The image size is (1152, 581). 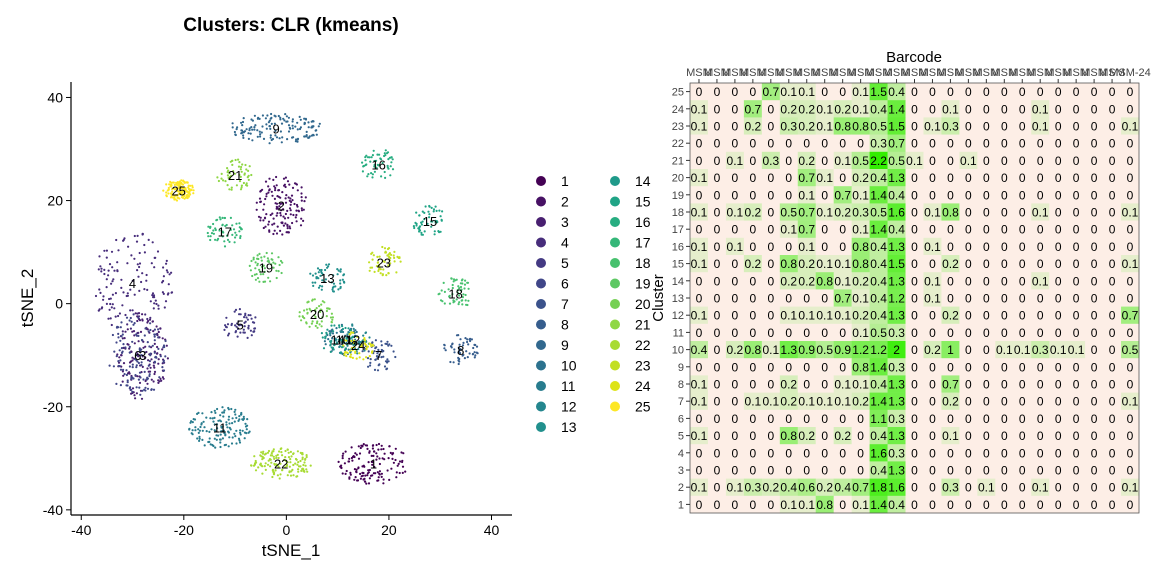 I want to click on heatmap-value: 0.4, so click(x=878, y=247).